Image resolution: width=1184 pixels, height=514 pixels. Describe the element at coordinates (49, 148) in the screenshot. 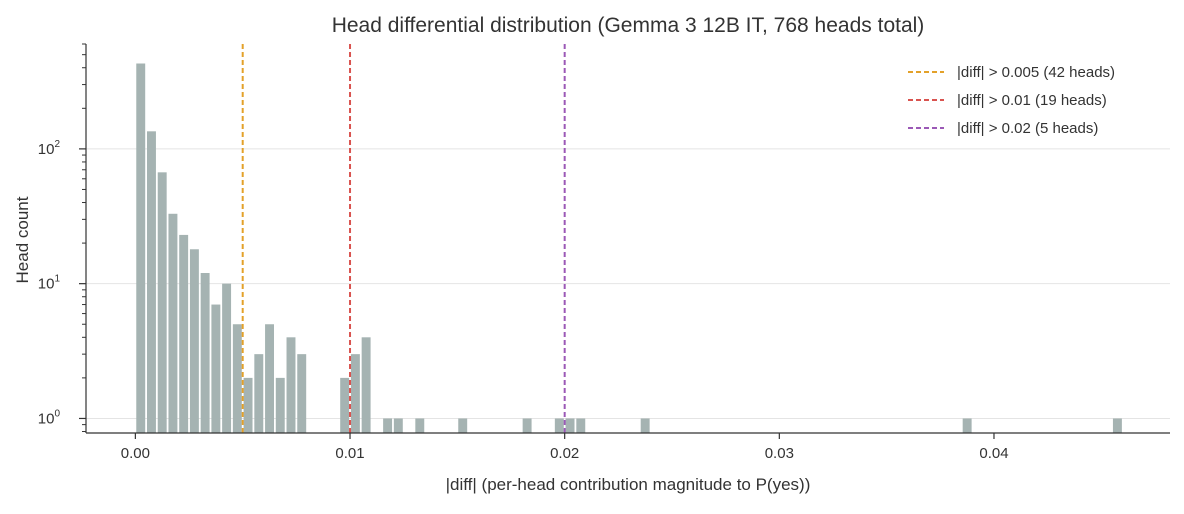

I see `y-tick-label: 10²` at that location.